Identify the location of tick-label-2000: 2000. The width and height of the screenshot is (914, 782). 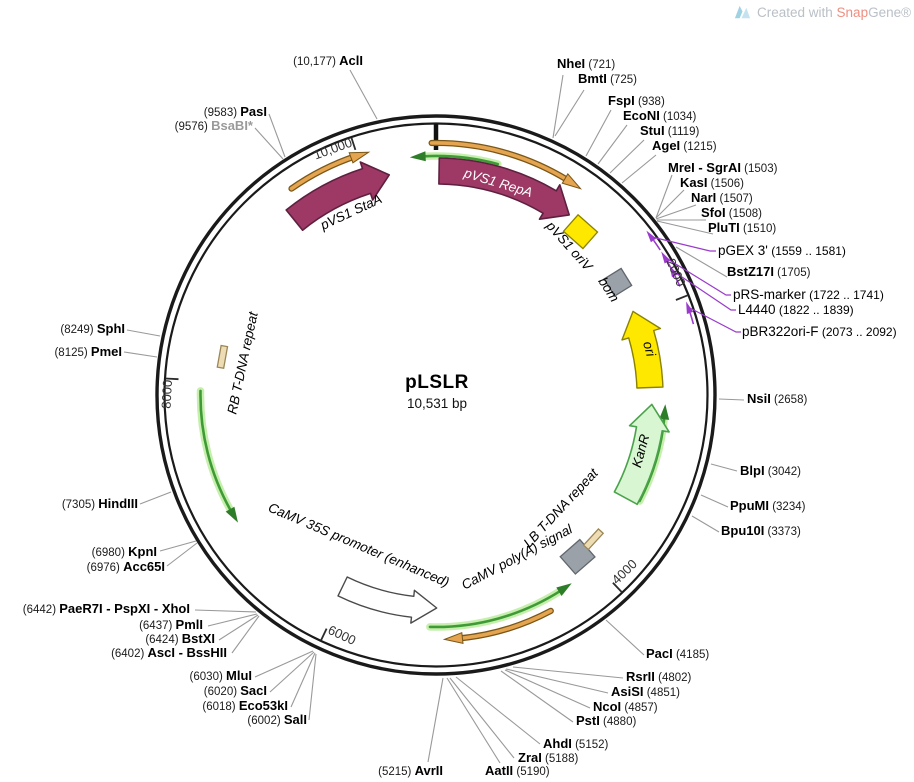
(675, 272).